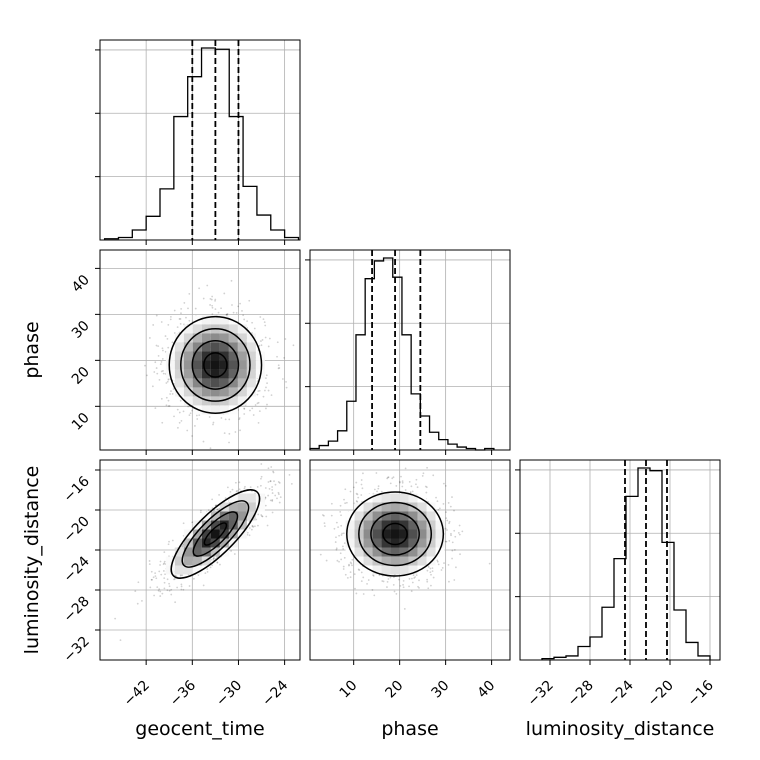 This screenshot has height=760, width=760. I want to click on x-axis-label: geocent_time, so click(199, 729).